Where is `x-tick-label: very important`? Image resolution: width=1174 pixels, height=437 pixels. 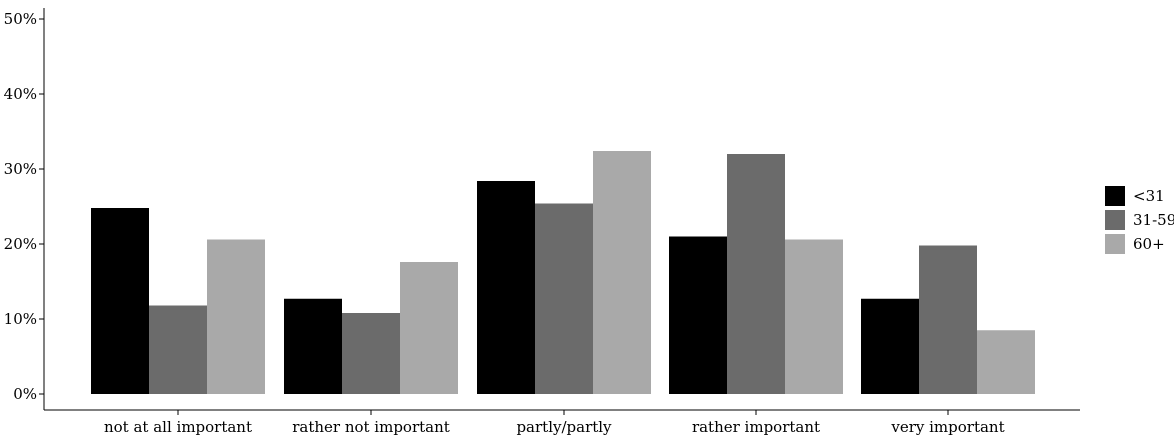
x-tick-label: very important is located at coordinates (947, 427).